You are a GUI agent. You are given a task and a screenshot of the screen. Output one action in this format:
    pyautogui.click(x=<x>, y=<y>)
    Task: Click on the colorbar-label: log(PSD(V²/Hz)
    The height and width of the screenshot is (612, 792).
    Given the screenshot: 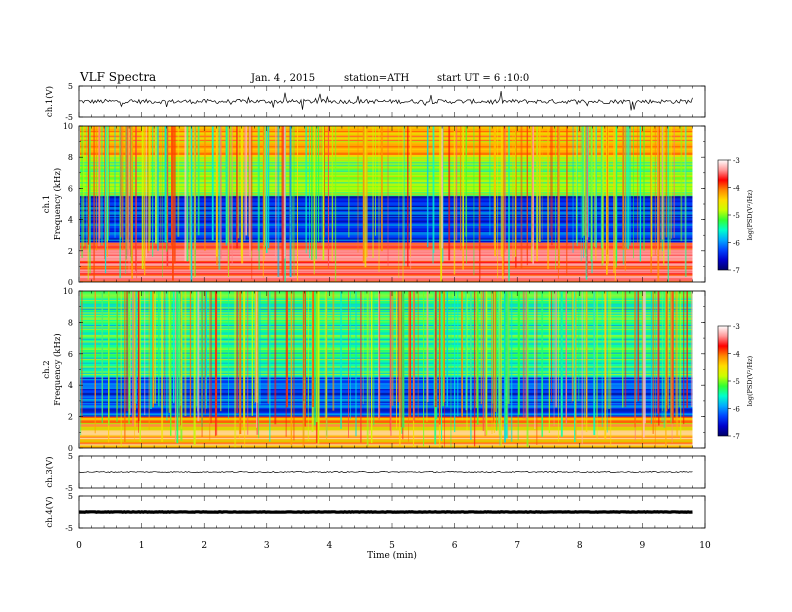 What is the action you would take?
    pyautogui.click(x=750, y=380)
    